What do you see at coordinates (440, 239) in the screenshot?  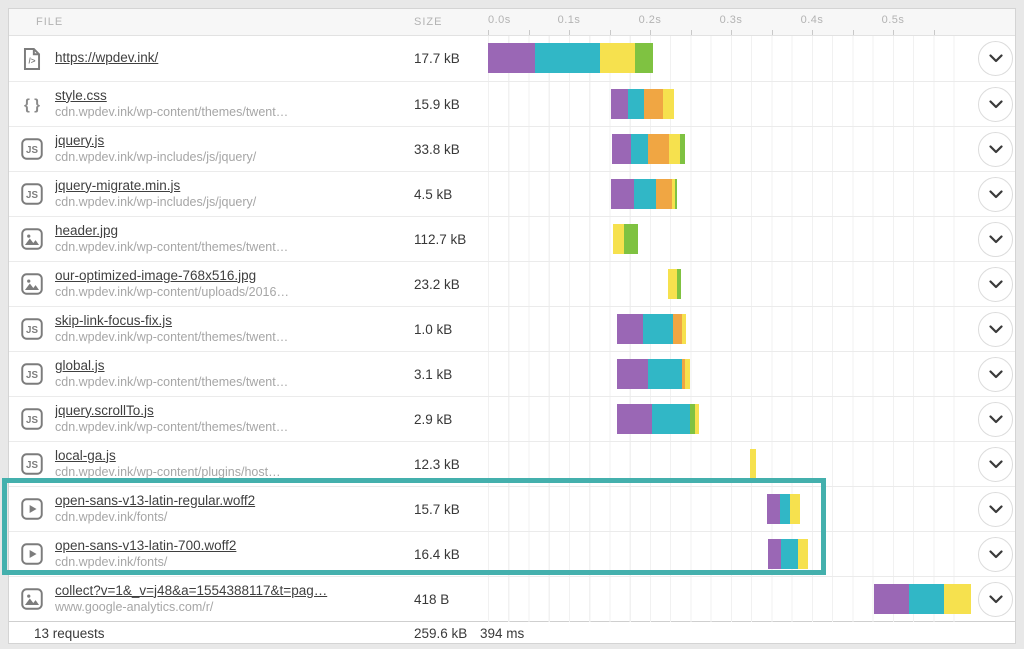 I see `file-size: 112.7 kB` at bounding box center [440, 239].